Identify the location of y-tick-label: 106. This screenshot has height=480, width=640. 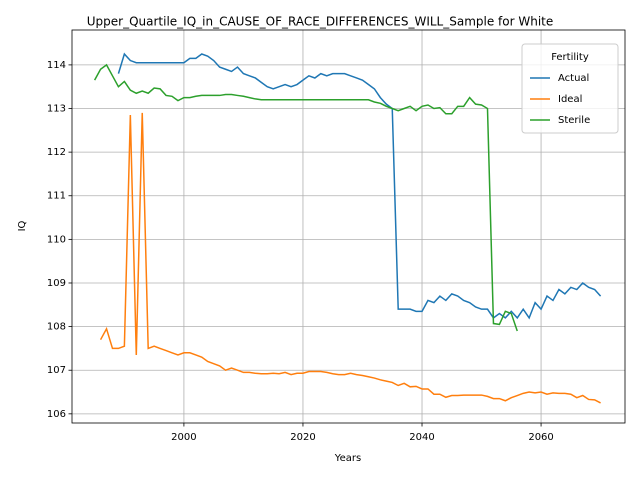
(56, 414).